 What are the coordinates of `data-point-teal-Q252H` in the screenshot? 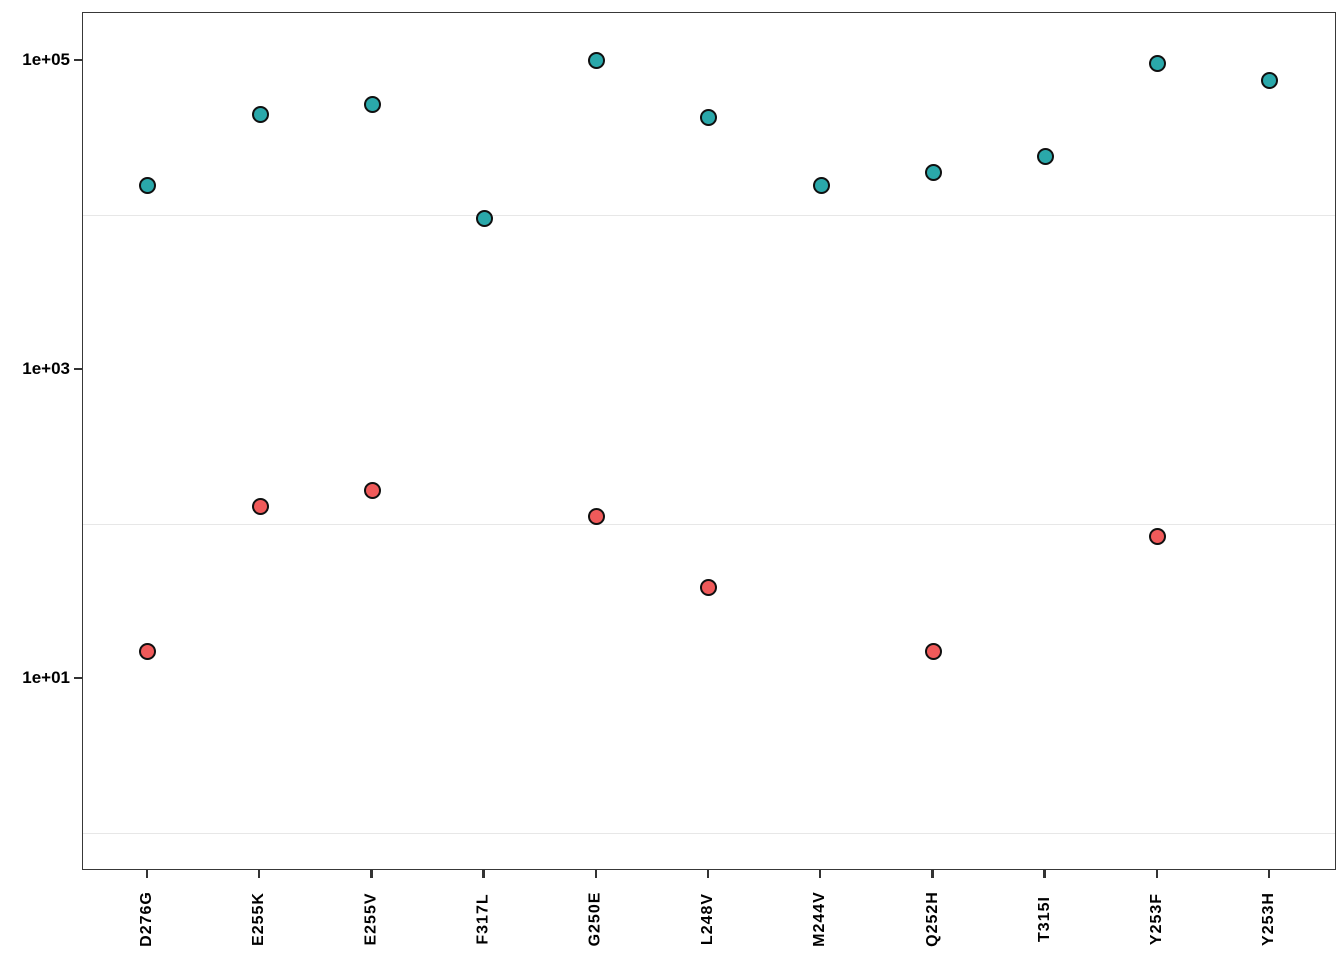 It's located at (933, 172).